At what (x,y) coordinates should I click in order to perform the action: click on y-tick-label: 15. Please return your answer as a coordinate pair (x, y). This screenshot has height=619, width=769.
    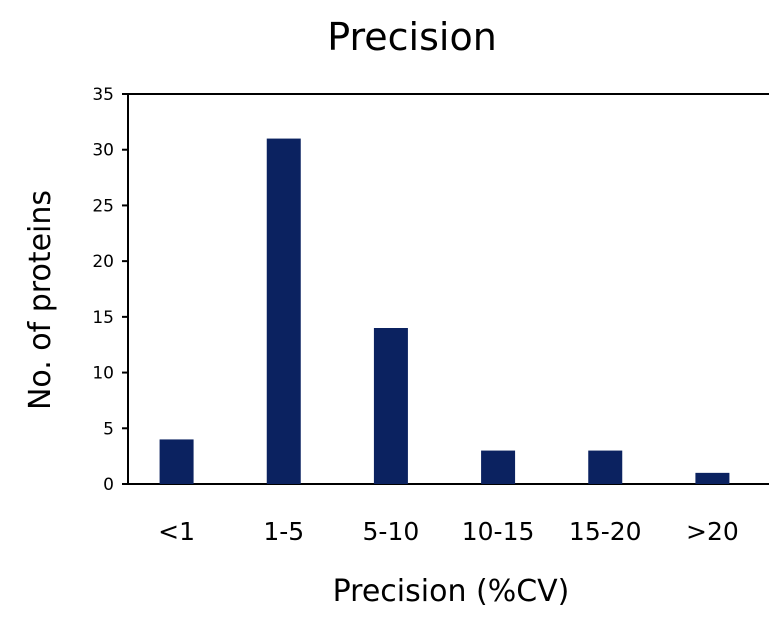
    Looking at the image, I should click on (103, 318).